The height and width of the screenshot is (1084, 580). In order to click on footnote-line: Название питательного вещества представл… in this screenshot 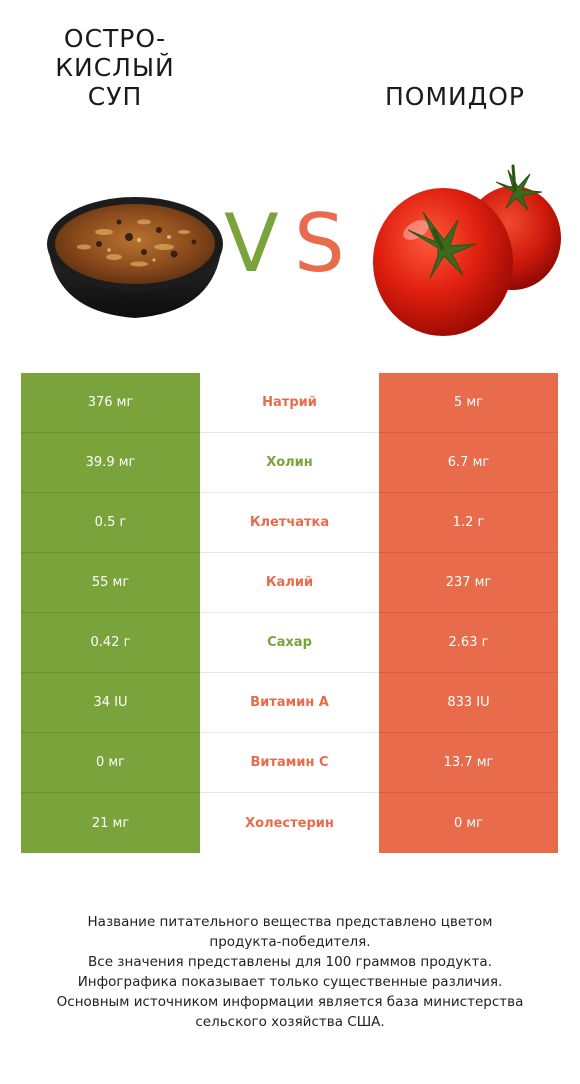, I will do `click(290, 922)`.